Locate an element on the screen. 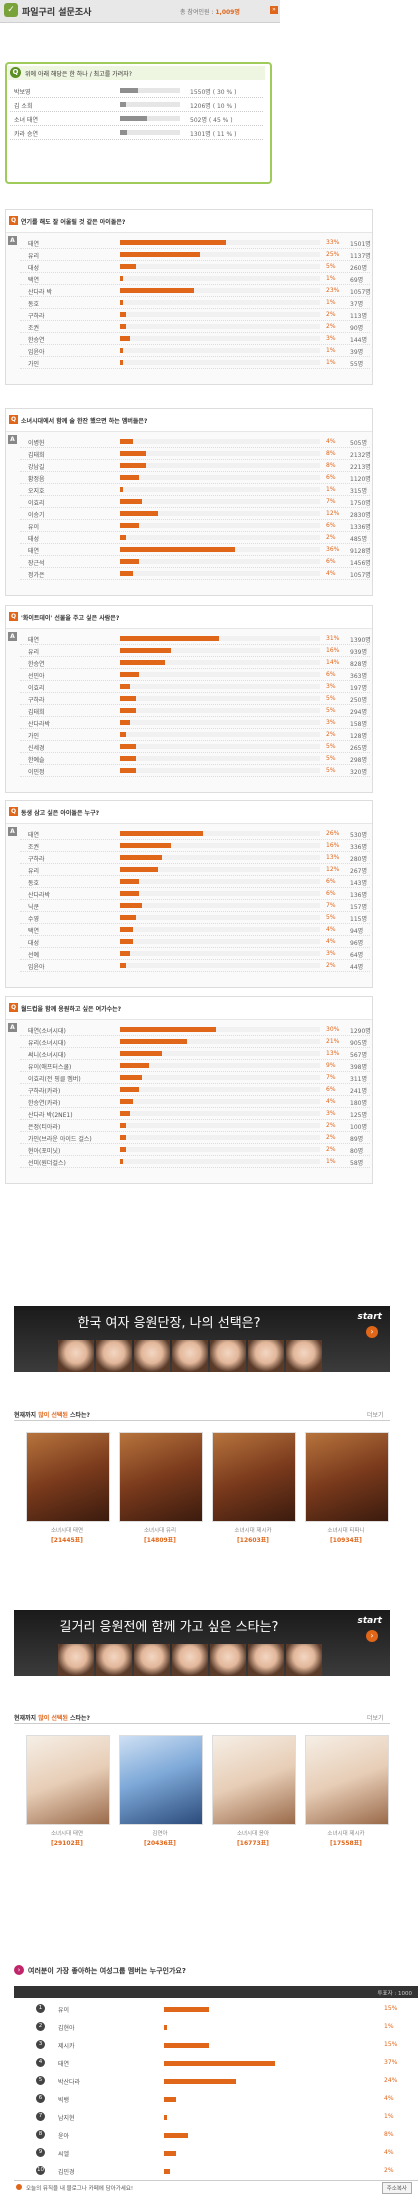 The width and height of the screenshot is (420, 2195). poll-row: 이병헌 4% 505명 is located at coordinates (195, 441).